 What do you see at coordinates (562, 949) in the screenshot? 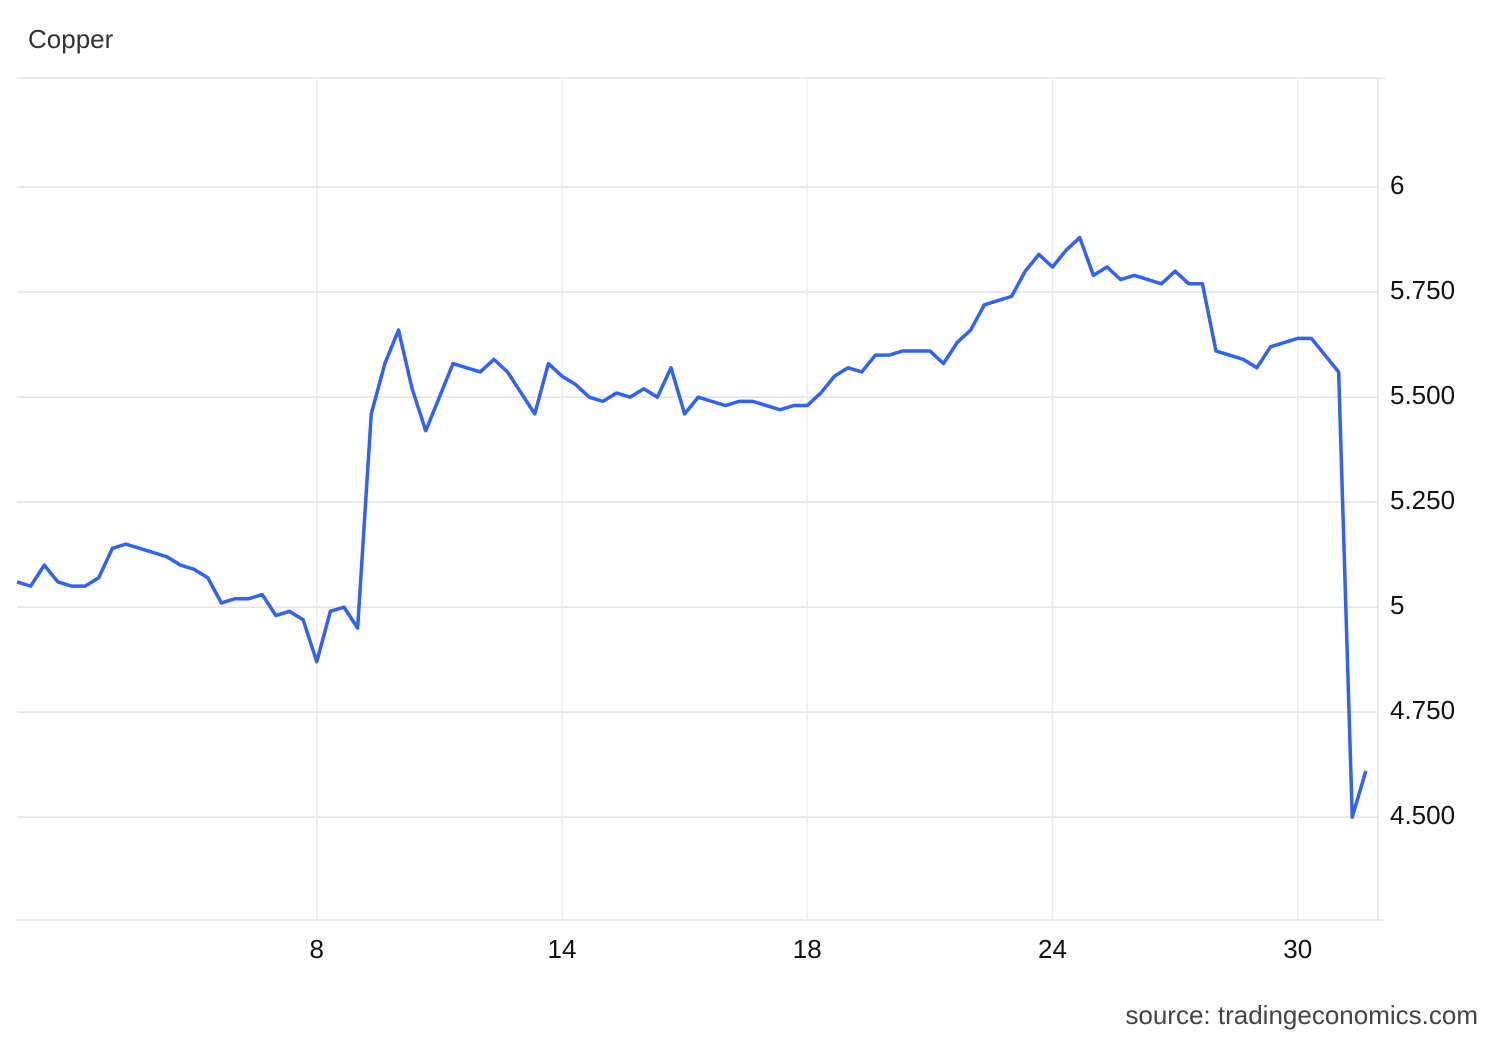
I see `x-tick-label: 14` at bounding box center [562, 949].